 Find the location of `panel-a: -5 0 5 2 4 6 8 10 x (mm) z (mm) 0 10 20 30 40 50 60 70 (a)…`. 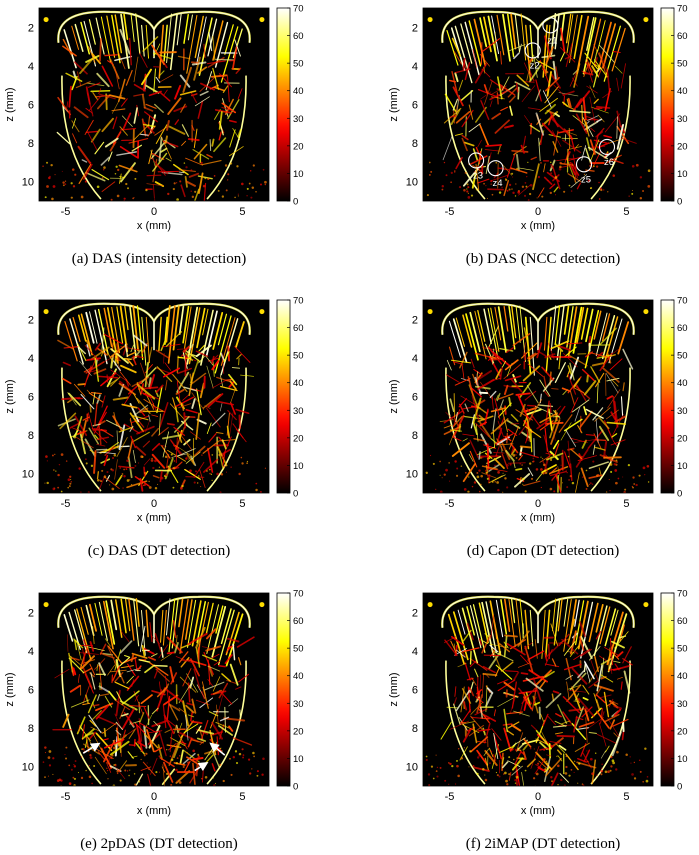

panel-a: -5 0 5 2 4 6 8 10 x (mm) z (mm) 0 10 20 30 40 50 60 70 (a)… is located at coordinates (154, 136).